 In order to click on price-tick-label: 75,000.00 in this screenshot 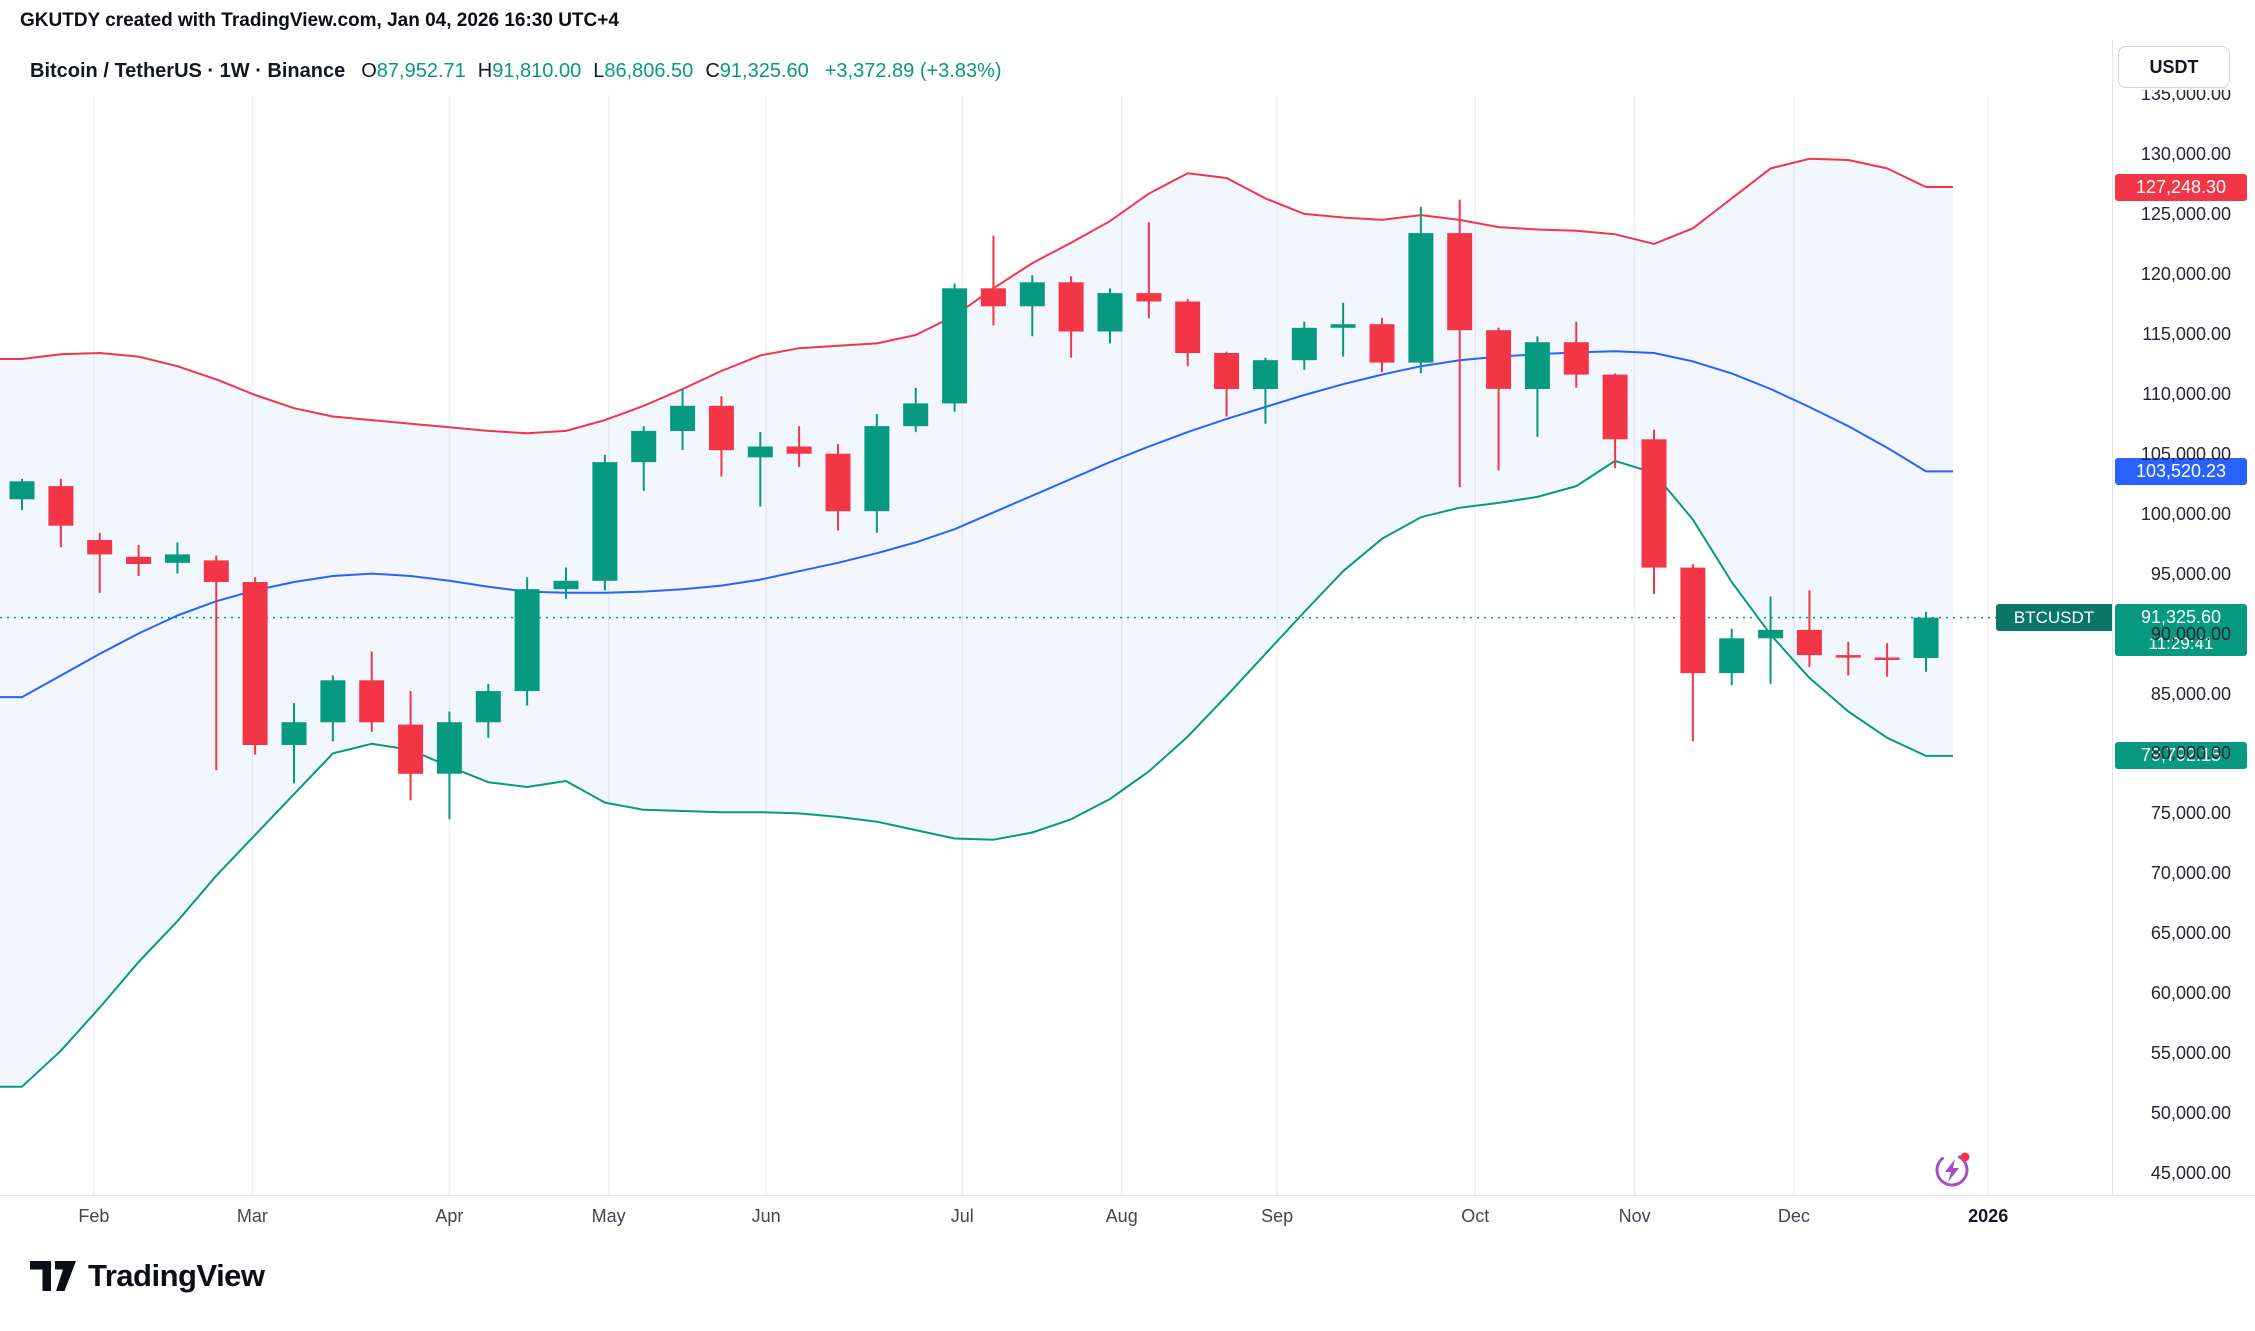, I will do `click(2190, 813)`.